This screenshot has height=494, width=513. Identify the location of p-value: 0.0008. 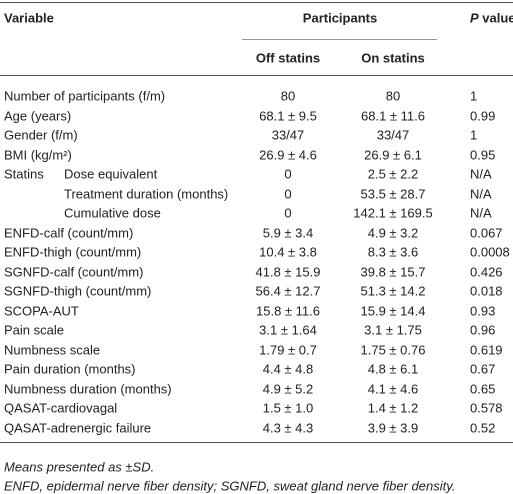
(490, 252).